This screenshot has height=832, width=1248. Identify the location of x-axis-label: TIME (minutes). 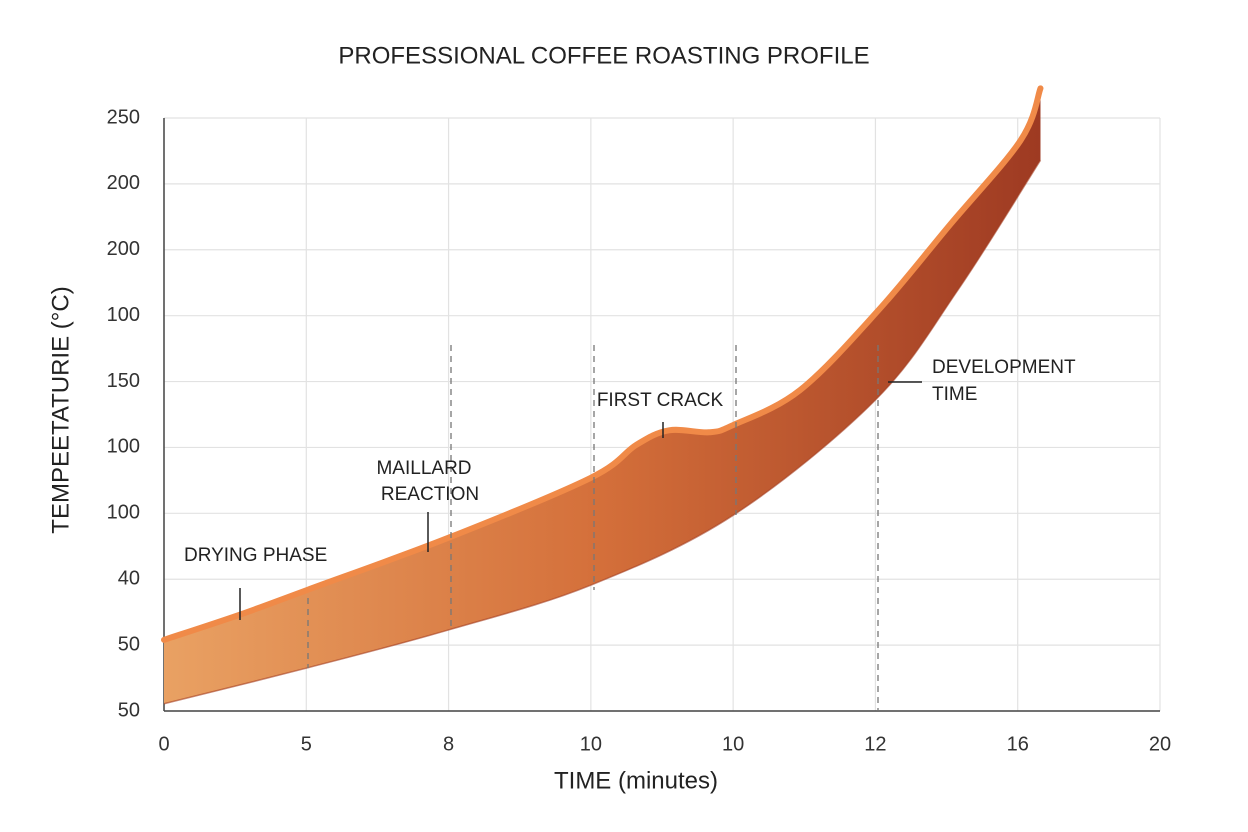
(636, 780).